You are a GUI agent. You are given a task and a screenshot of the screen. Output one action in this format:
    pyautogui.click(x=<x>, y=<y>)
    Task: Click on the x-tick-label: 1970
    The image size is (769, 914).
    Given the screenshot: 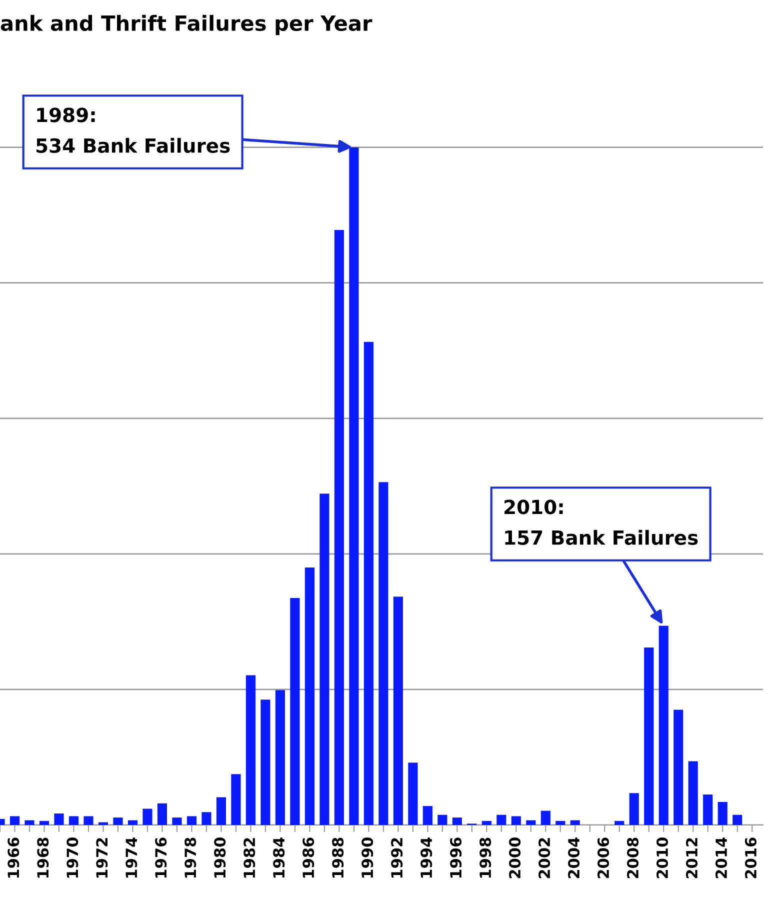 What is the action you would take?
    pyautogui.click(x=72, y=858)
    